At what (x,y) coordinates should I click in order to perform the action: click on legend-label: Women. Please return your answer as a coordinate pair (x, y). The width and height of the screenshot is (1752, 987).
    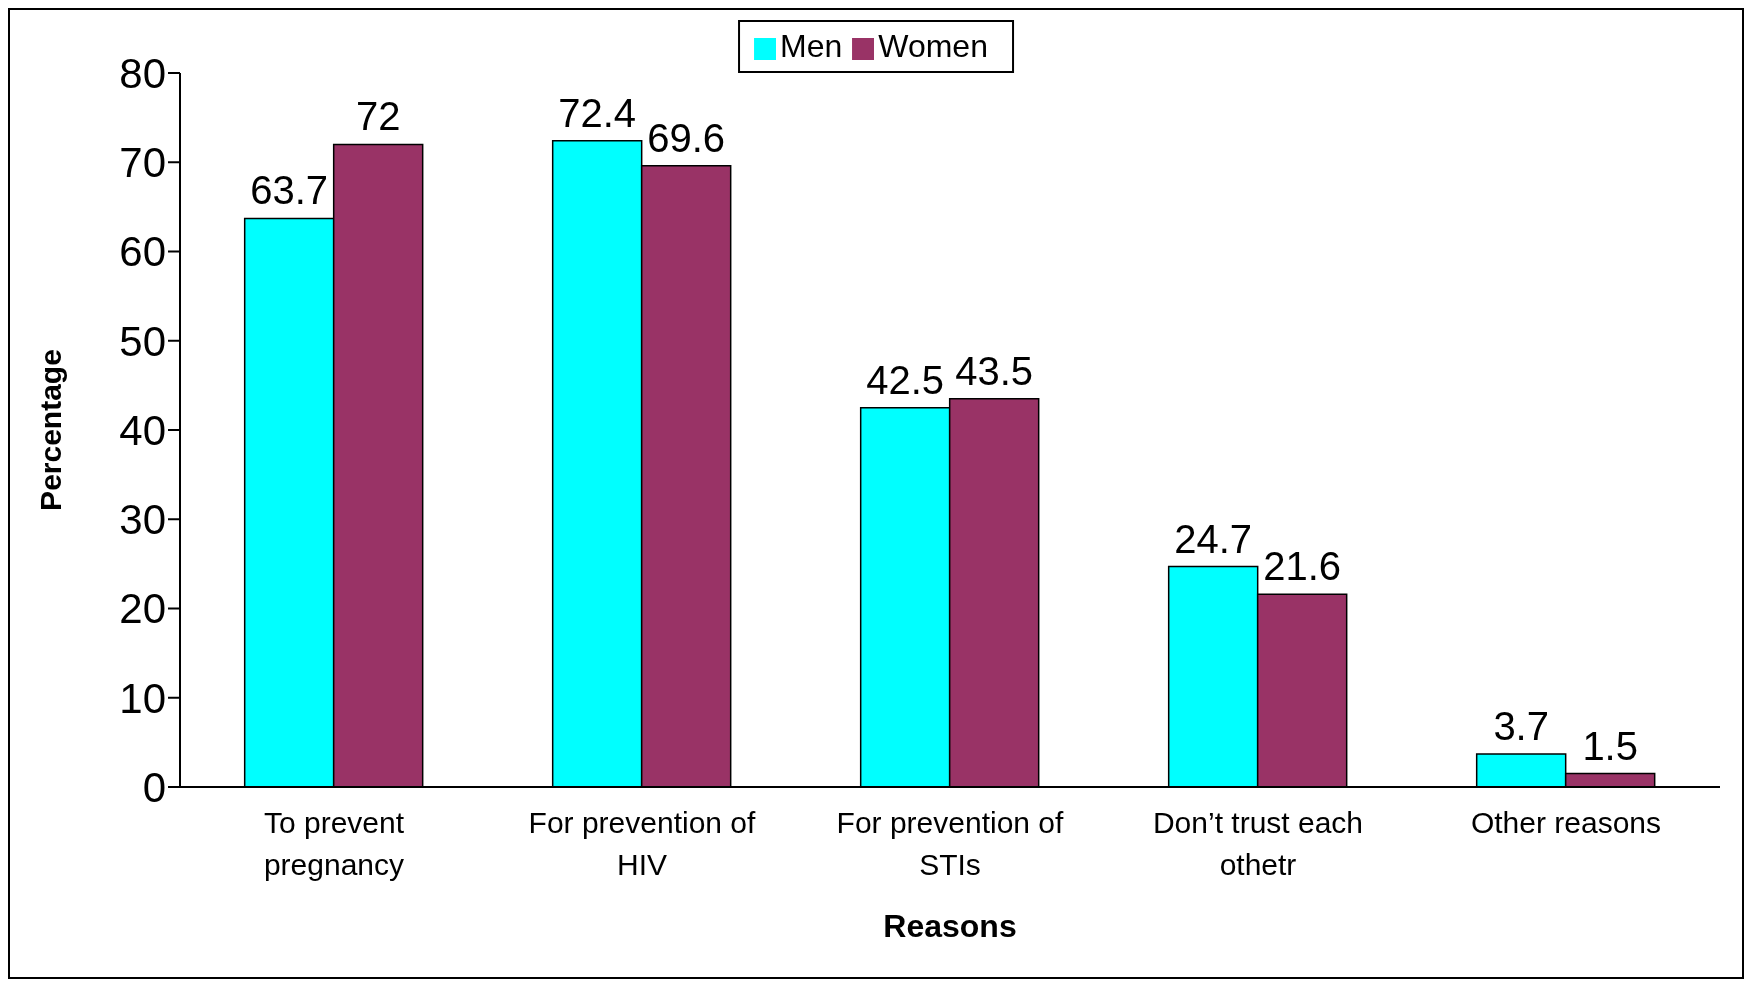
    Looking at the image, I should click on (933, 46).